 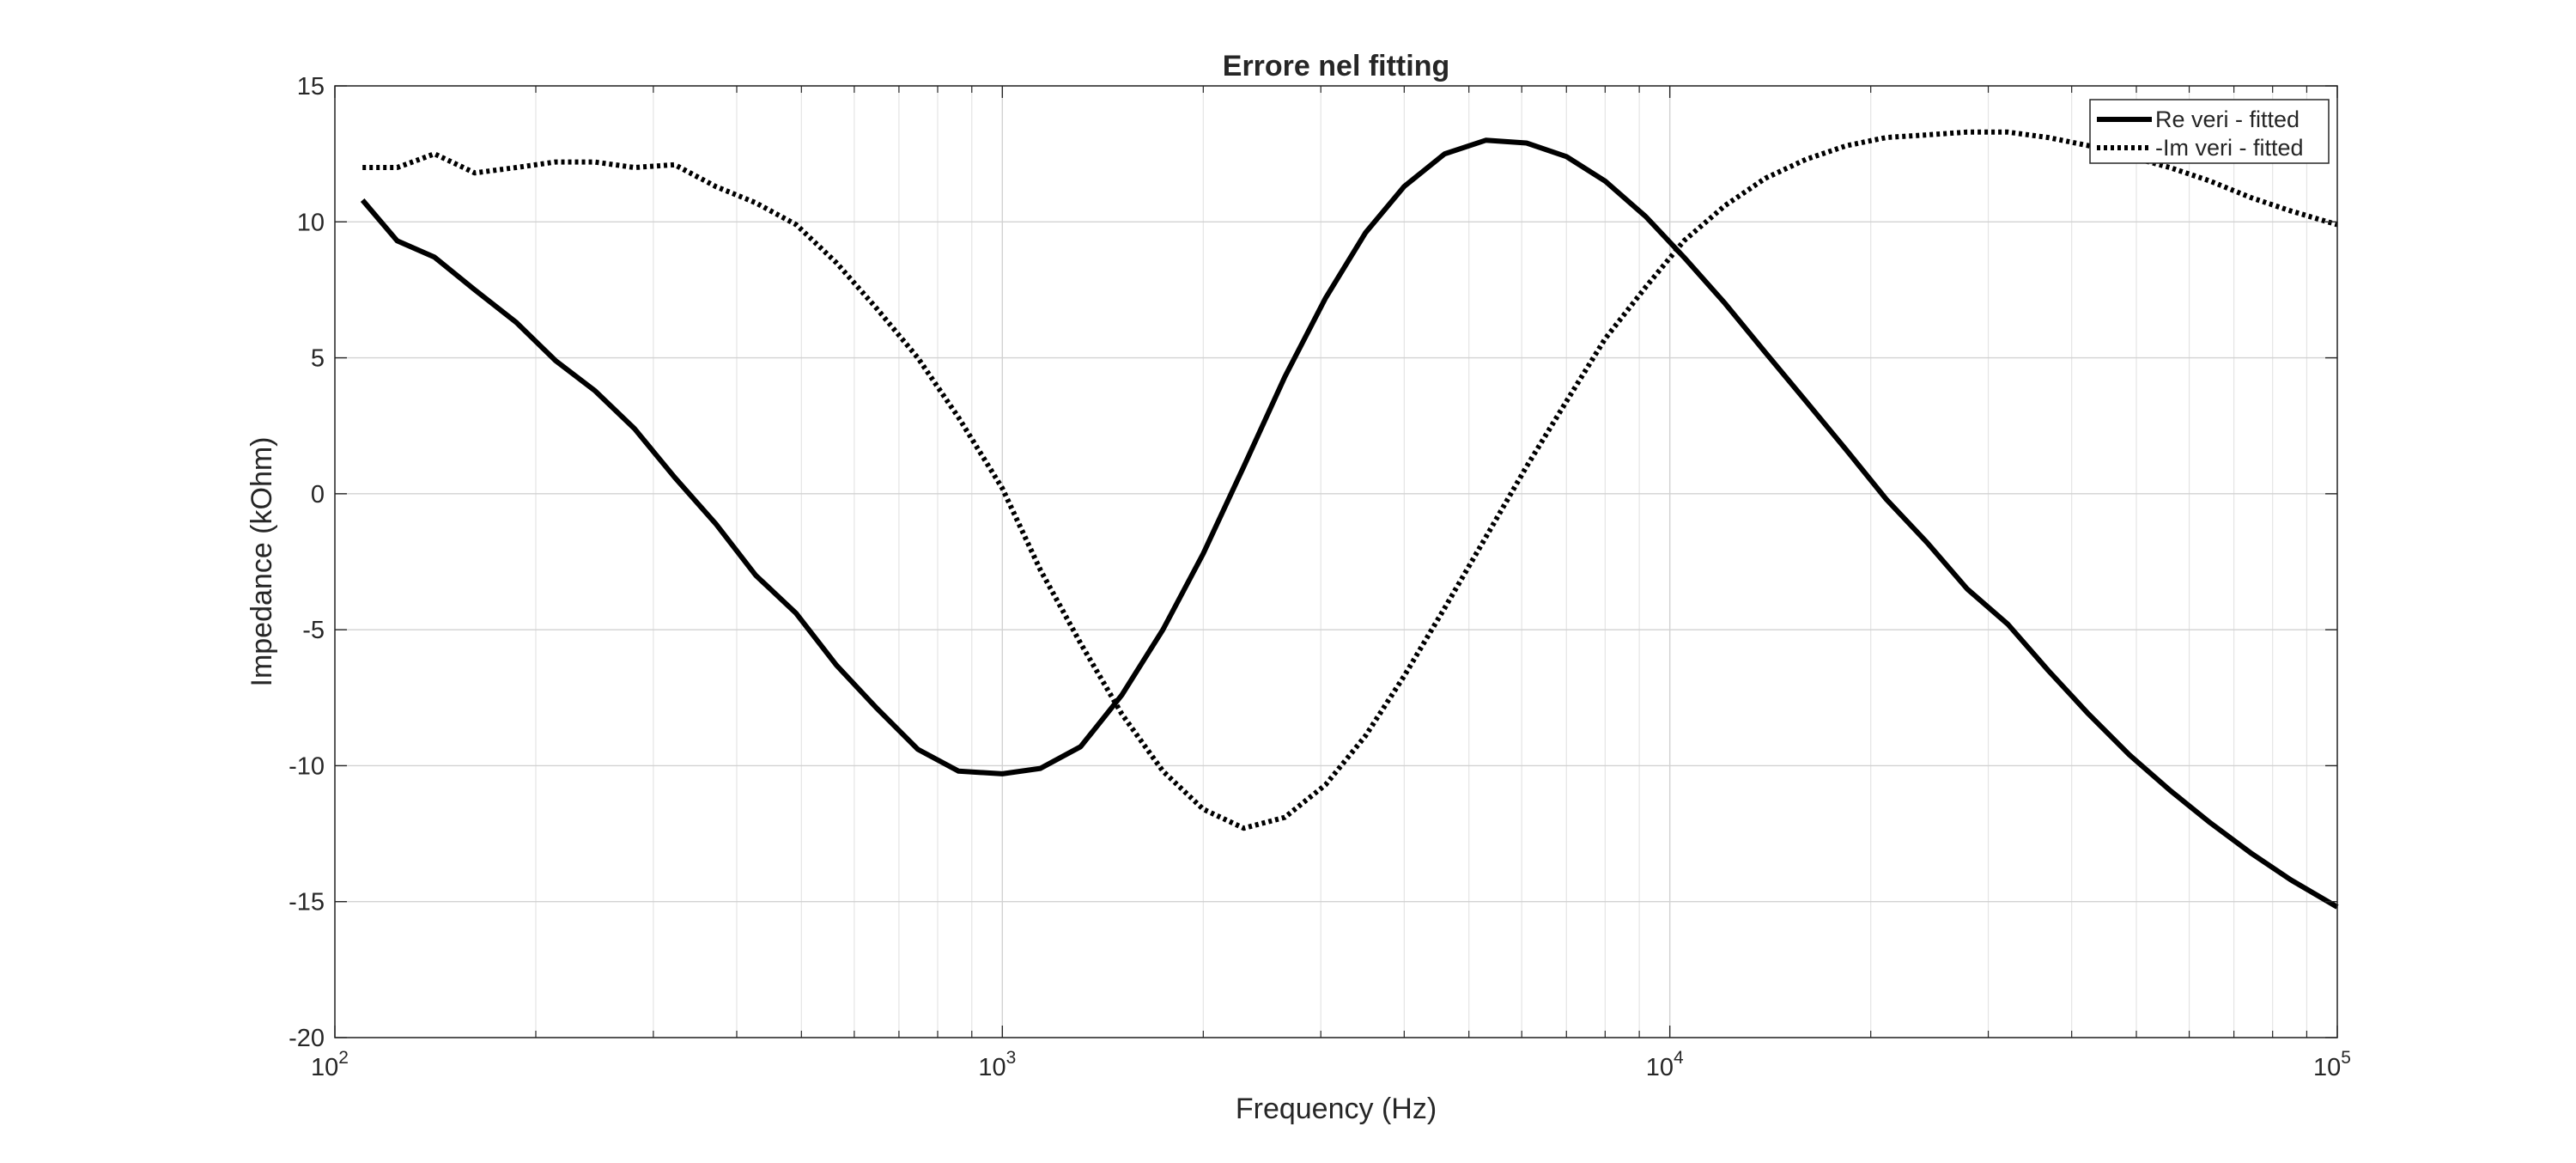 What do you see at coordinates (330, 1065) in the screenshot?
I see `x-tick-label: 10²` at bounding box center [330, 1065].